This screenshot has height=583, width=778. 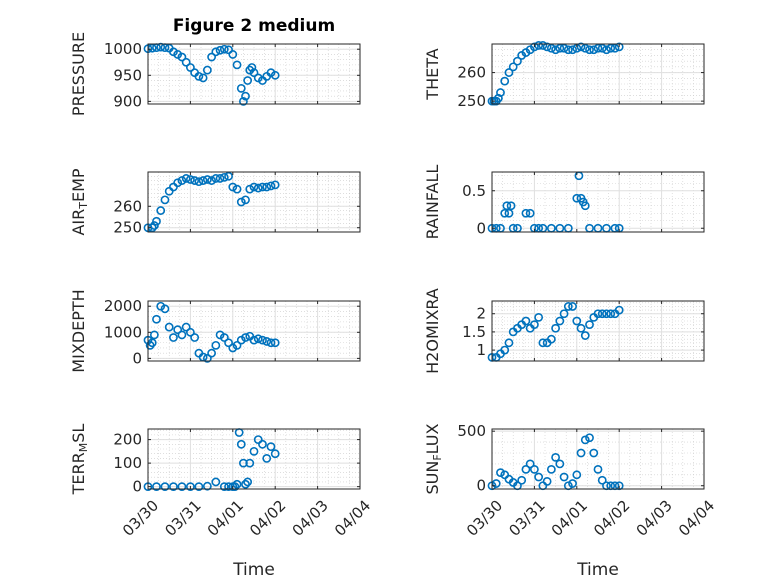 I want to click on subplot-4: 0 0.5 RAINFALL, so click(x=564, y=202).